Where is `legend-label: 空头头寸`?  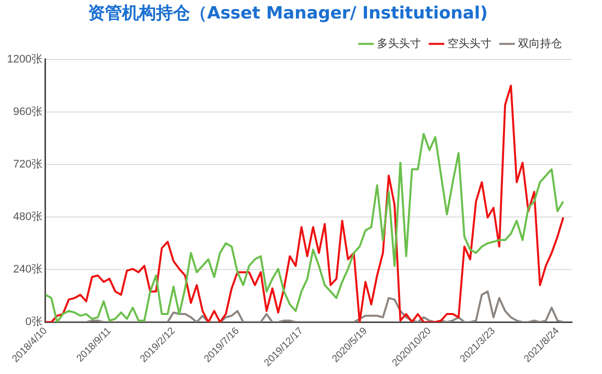
legend-label: 空头头寸 is located at coordinates (470, 43).